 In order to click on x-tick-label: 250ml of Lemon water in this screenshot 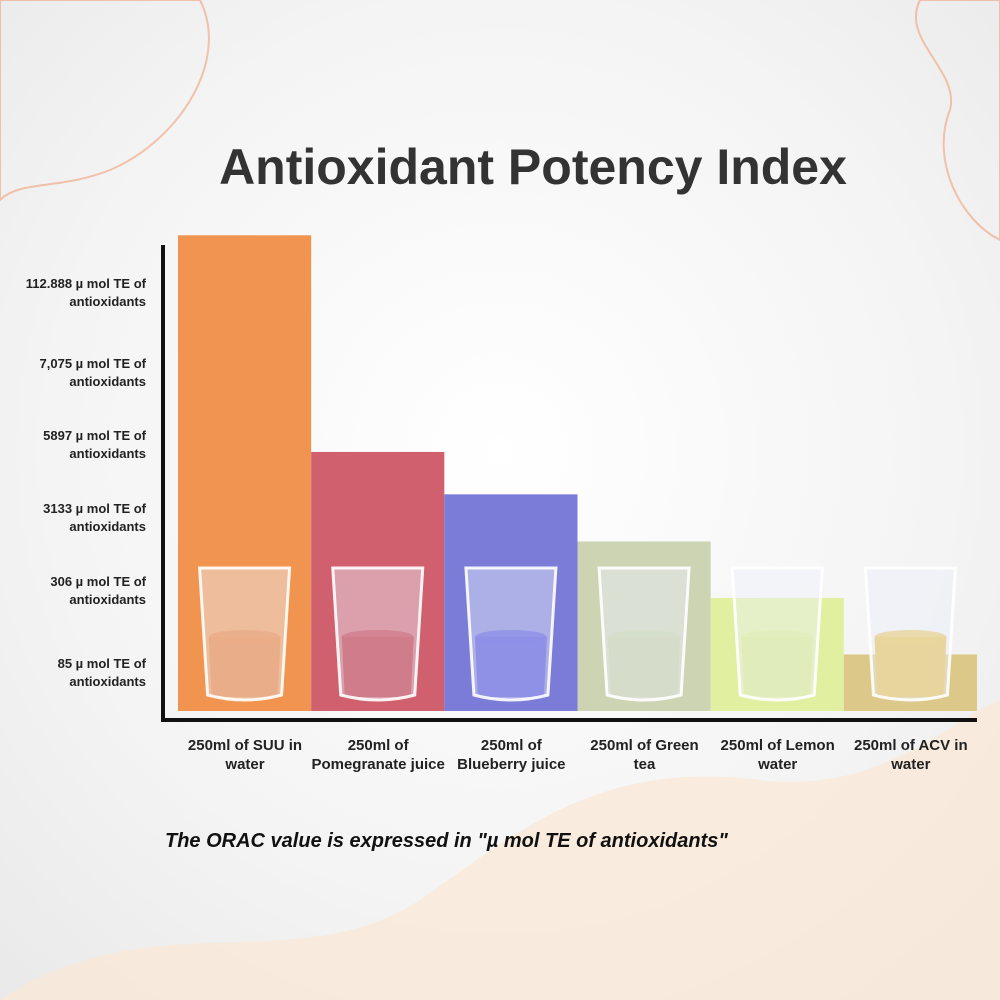, I will do `click(777, 755)`.